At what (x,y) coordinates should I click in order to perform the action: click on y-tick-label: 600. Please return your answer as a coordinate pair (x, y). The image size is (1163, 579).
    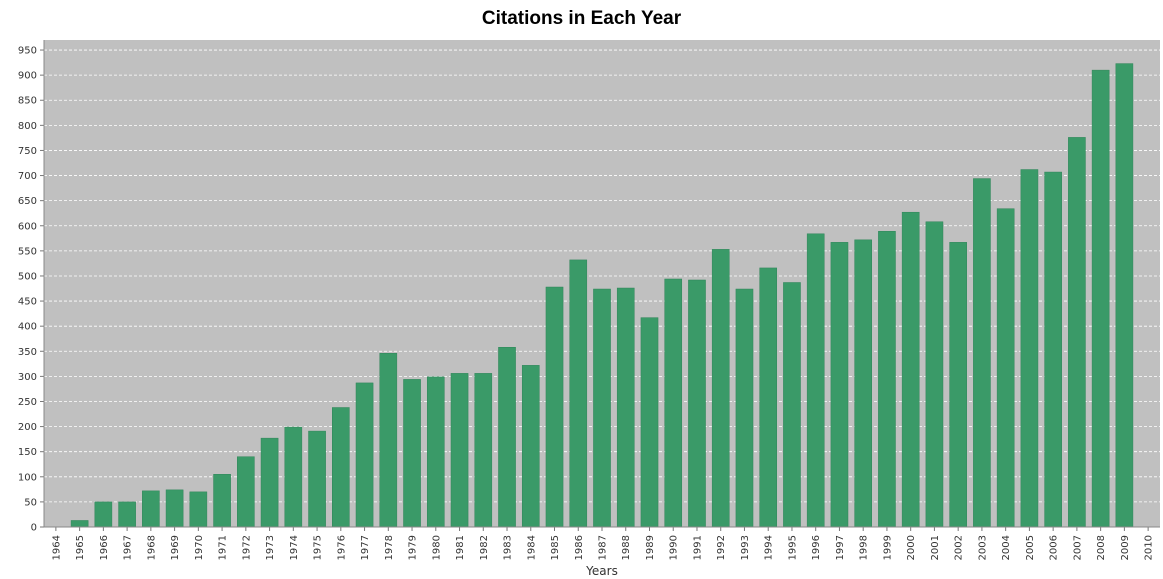
    Looking at the image, I should click on (27, 226).